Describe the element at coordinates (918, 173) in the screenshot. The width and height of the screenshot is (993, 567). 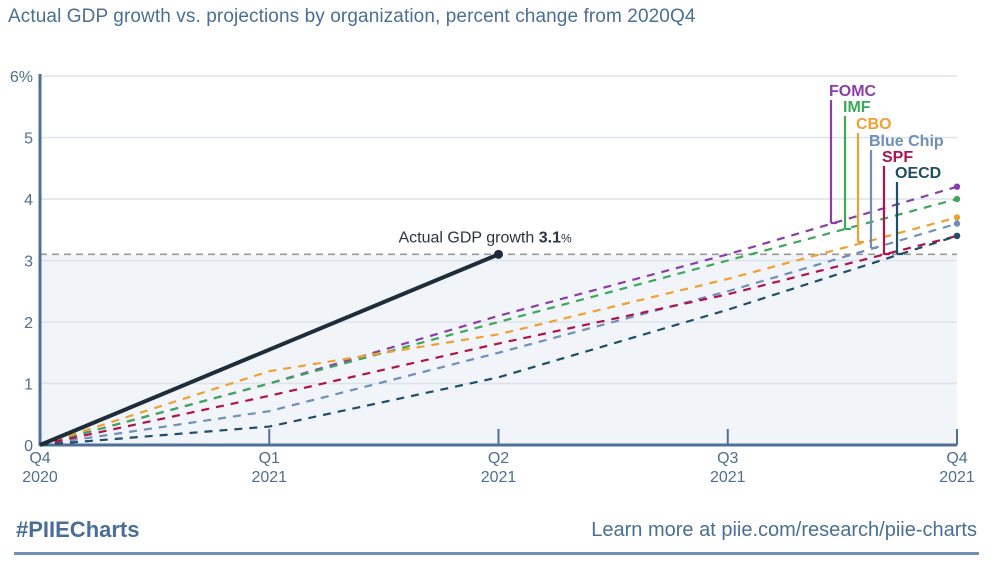
I see `legend-label-oecd: OECD` at that location.